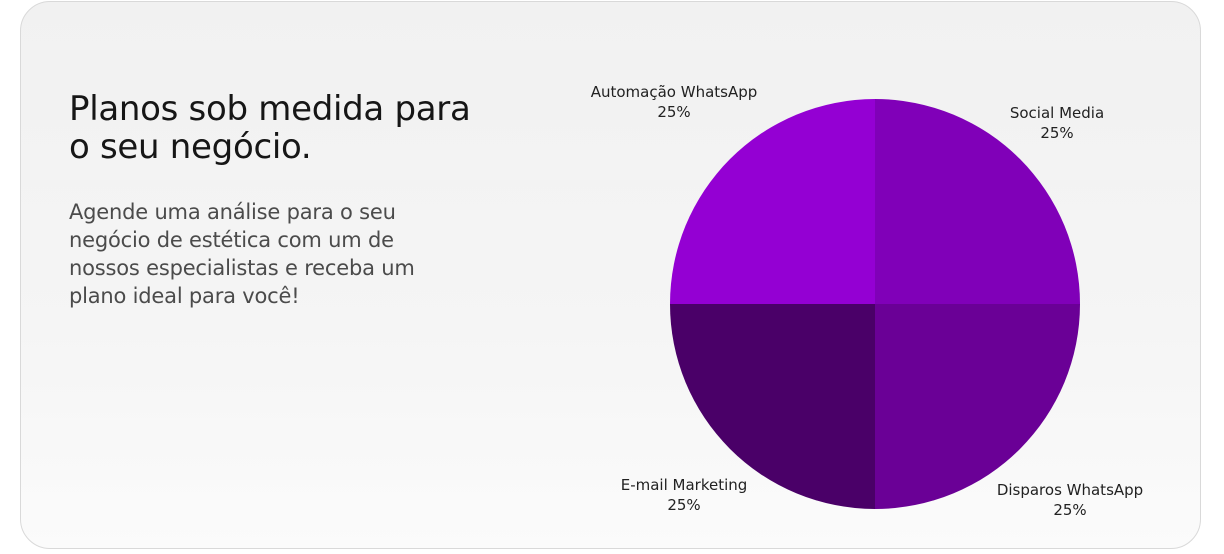 This screenshot has height=554, width=1224. I want to click on headline: Planos sob medida para o seu negócio., so click(270, 128).